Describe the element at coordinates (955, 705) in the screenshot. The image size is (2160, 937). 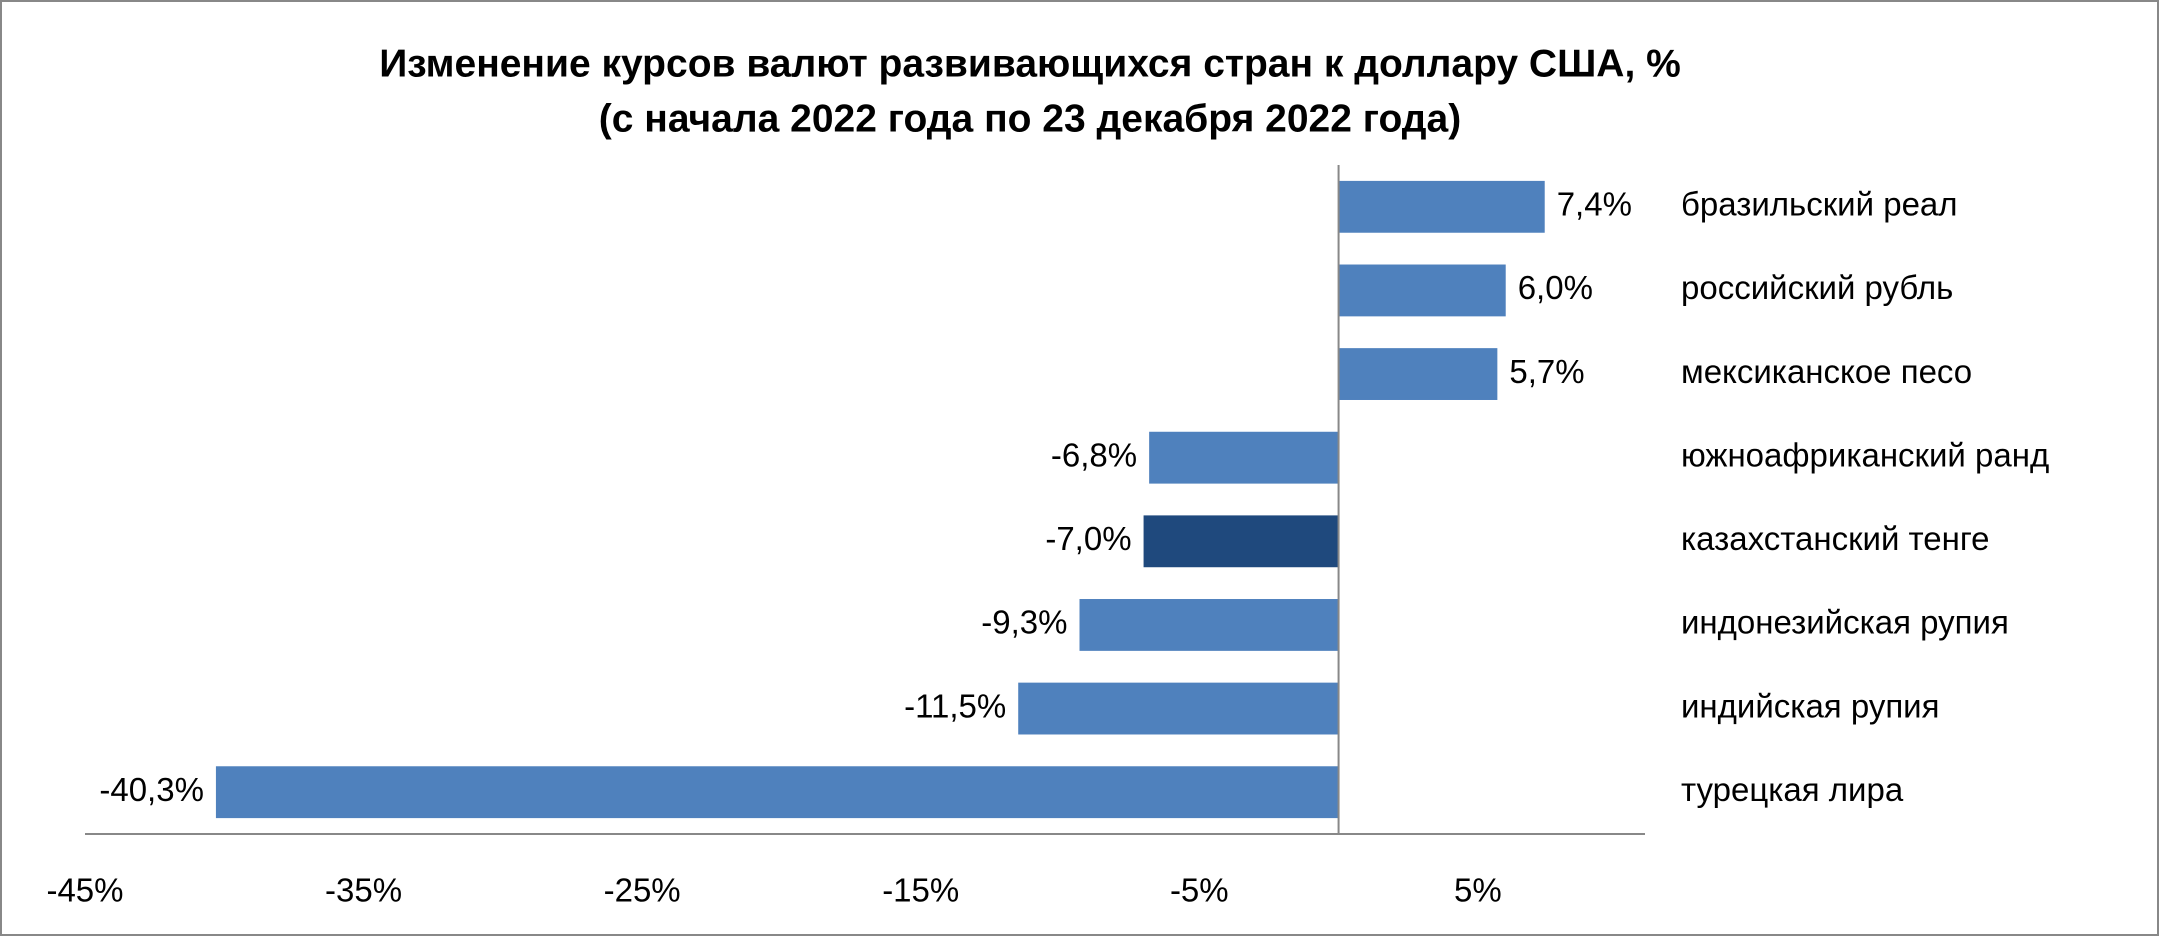
I see `value-label: -11,5%` at that location.